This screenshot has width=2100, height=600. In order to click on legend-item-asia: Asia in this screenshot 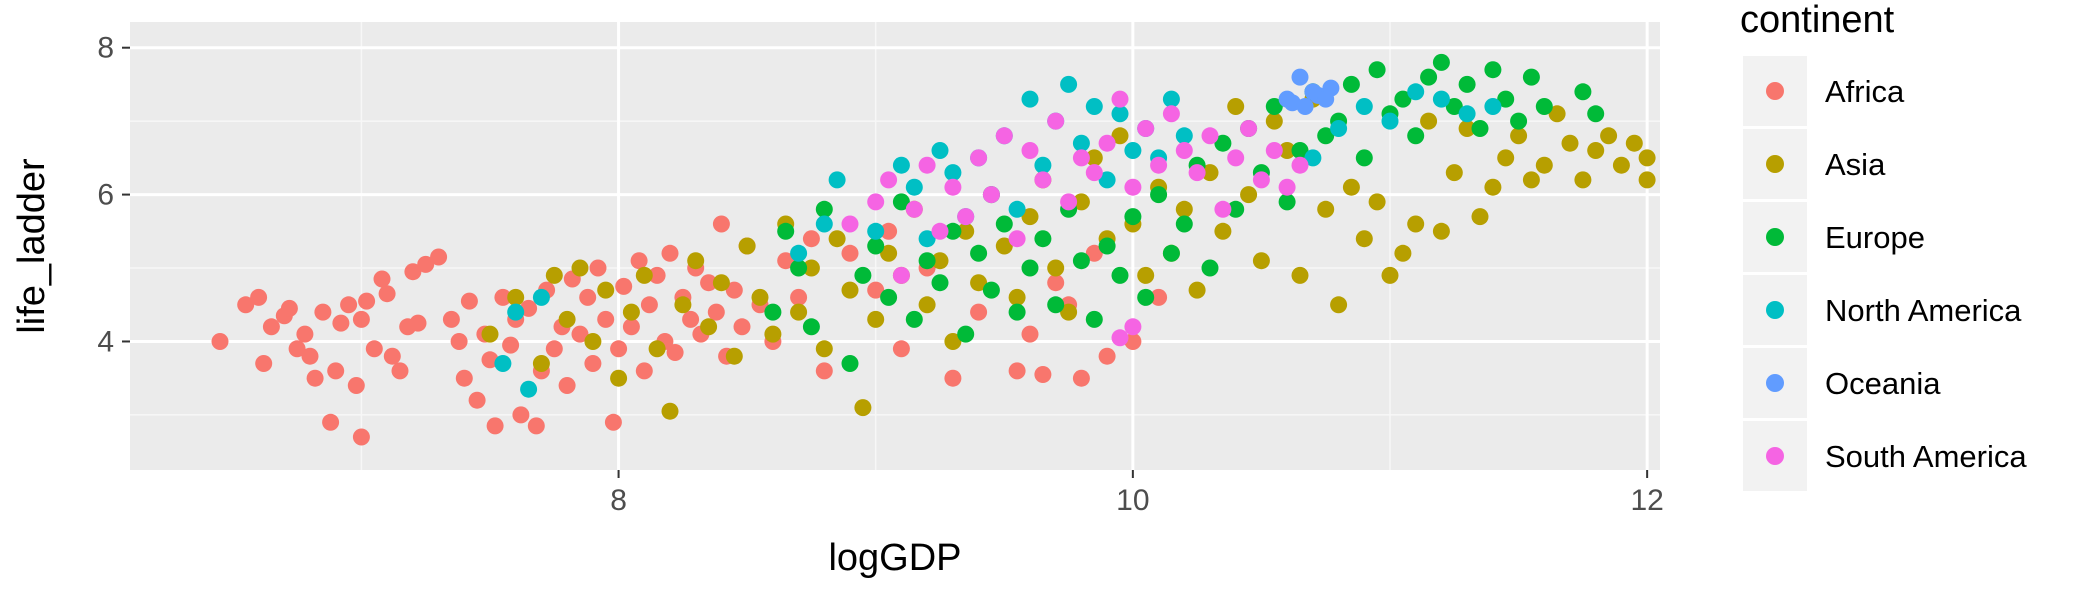, I will do `click(1814, 164)`.